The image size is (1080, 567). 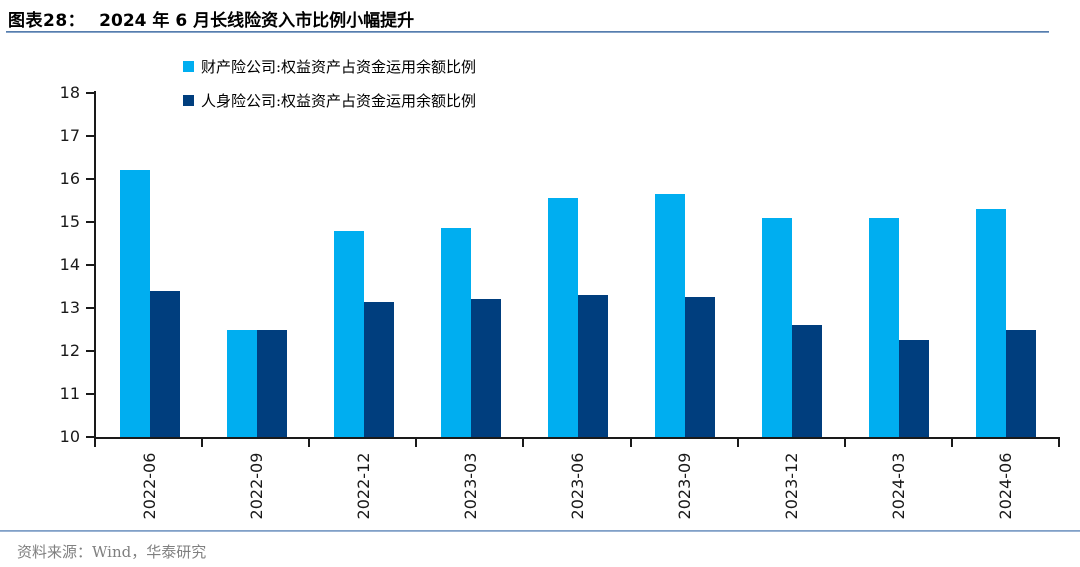 I want to click on legend-item-life-insurers: 人身险公司:权益资产占资金运用余额比例, so click(x=329, y=100).